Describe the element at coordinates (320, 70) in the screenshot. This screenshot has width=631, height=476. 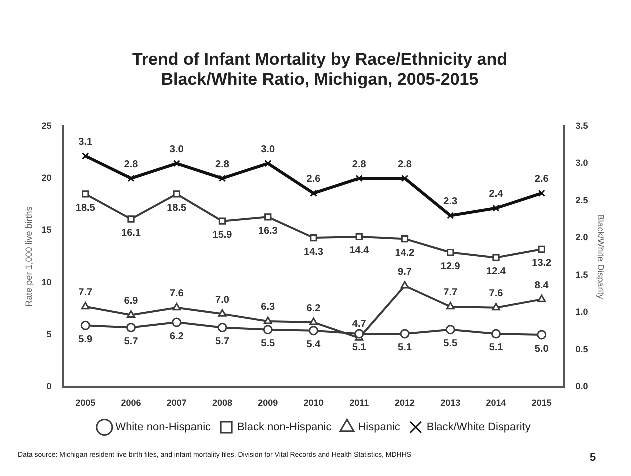
I see `chart-title: Trend of Infant Mortality by Race/Ethnicity and Black/White Ratio, Michigan, 2005-2015` at that location.